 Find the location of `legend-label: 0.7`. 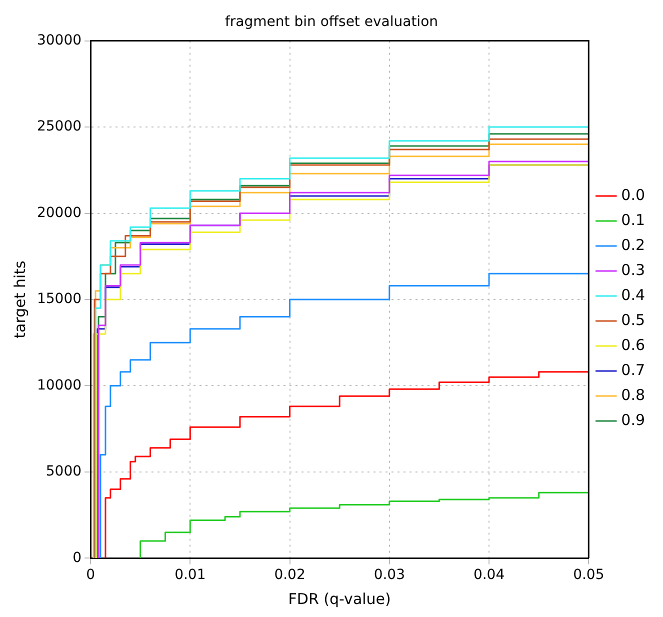

legend-label: 0.7 is located at coordinates (633, 369).